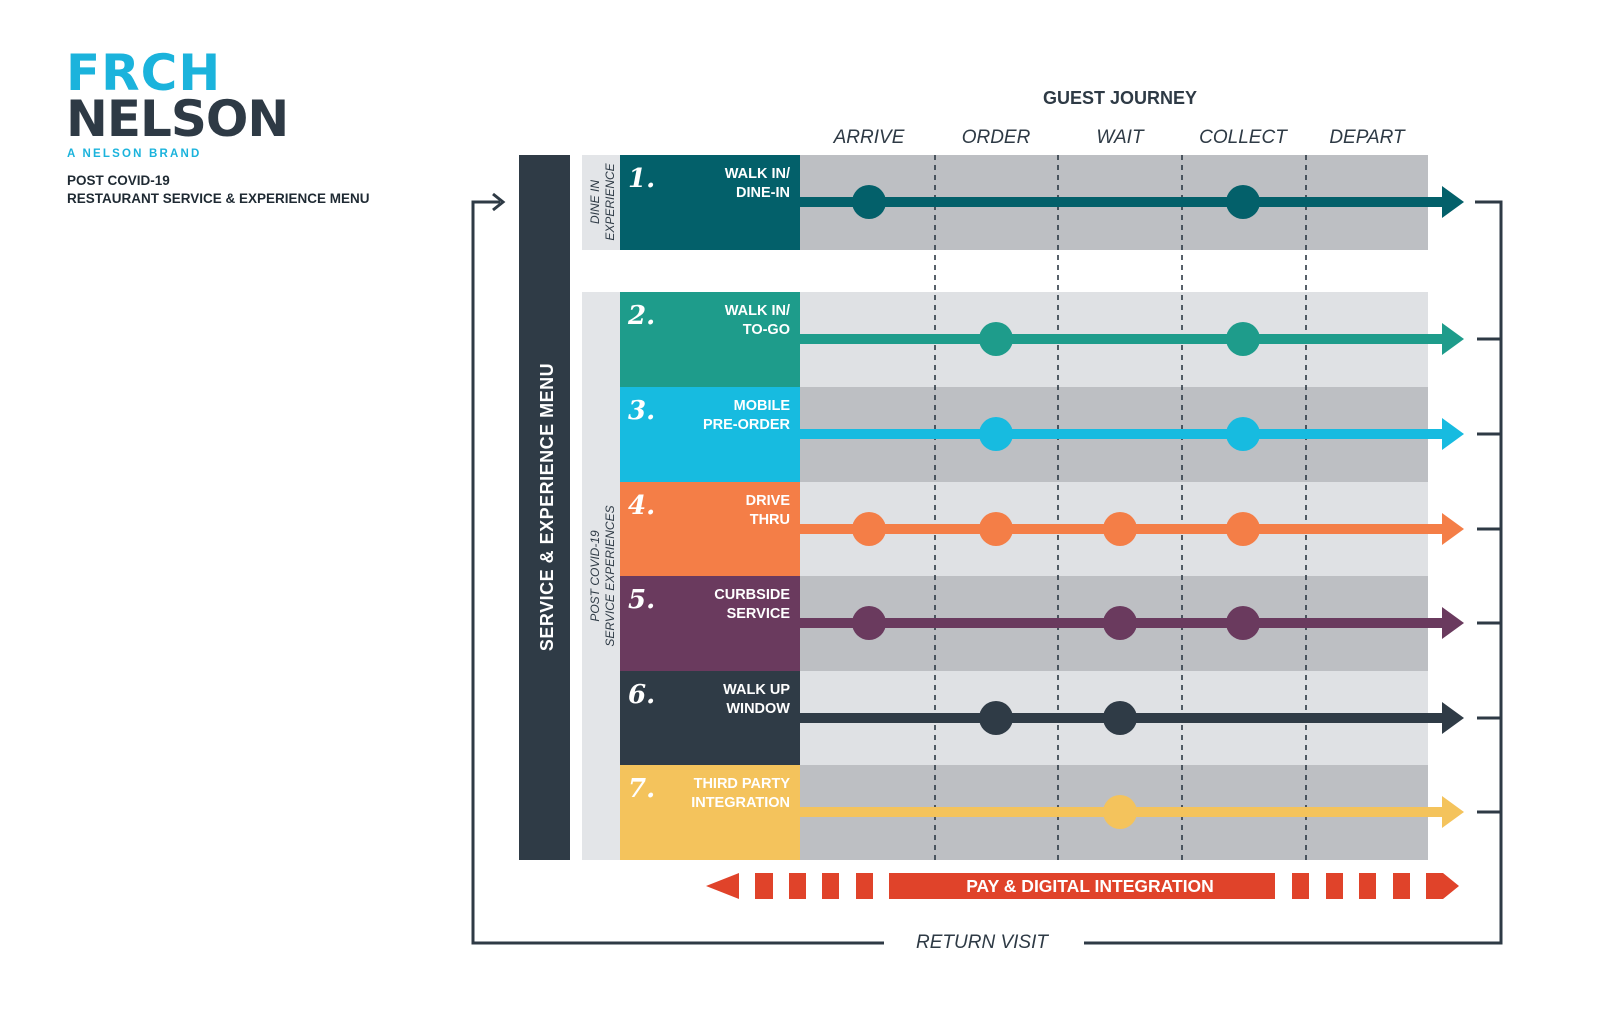 This screenshot has width=1600, height=1036. I want to click on pay-bar-left-arrow, so click(722, 886).